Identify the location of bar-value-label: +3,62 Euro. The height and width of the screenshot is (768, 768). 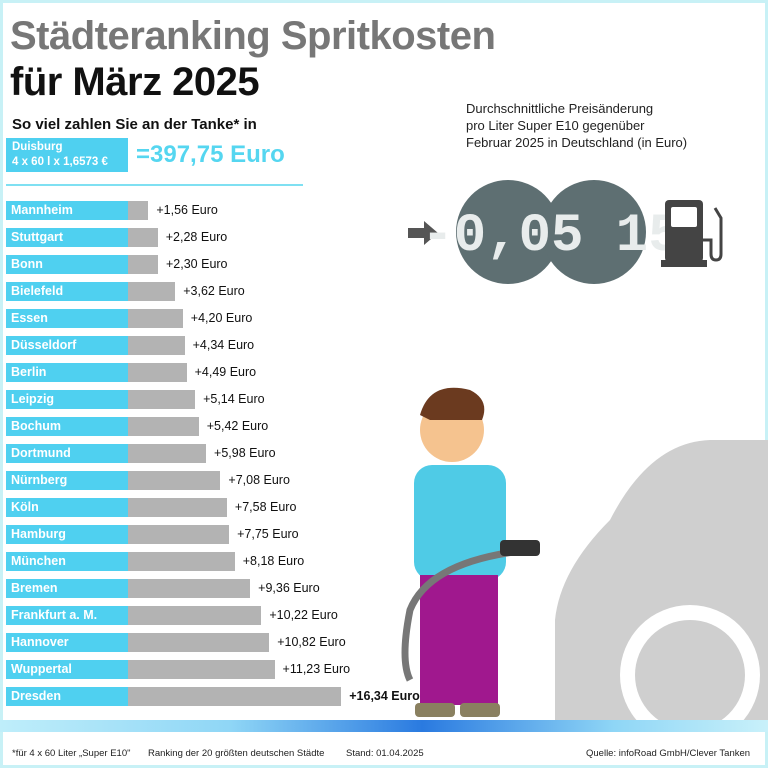
(214, 291).